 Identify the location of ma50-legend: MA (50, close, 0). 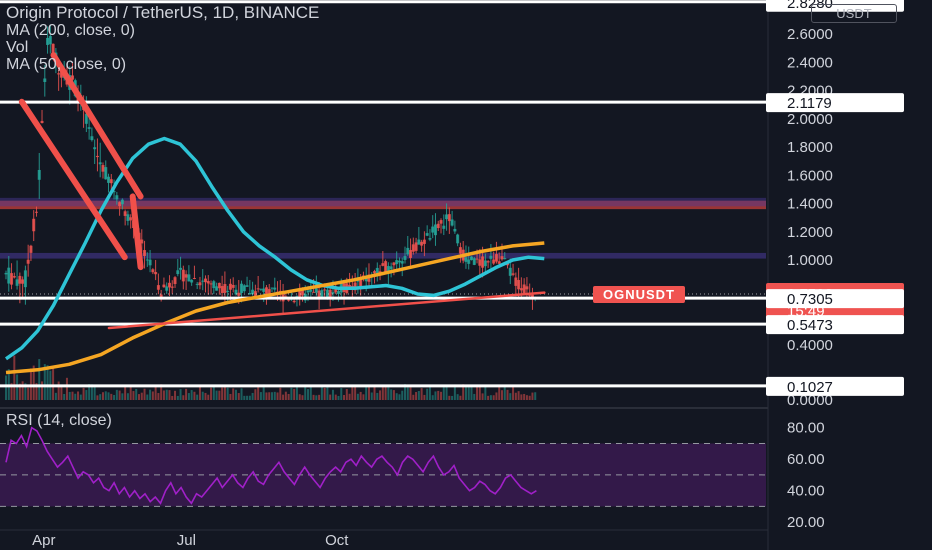
(66, 64).